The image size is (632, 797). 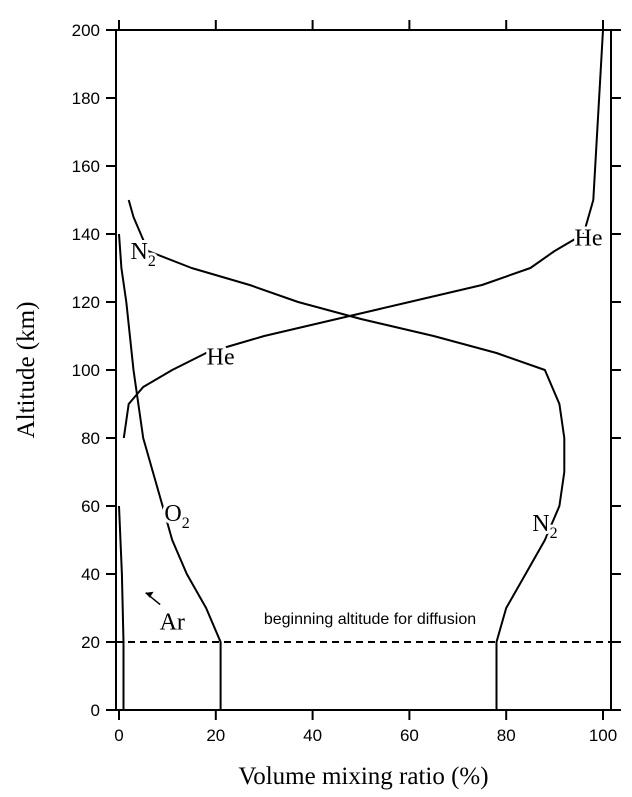 What do you see at coordinates (26, 370) in the screenshot?
I see `y-axis-title: Altitude (km)` at bounding box center [26, 370].